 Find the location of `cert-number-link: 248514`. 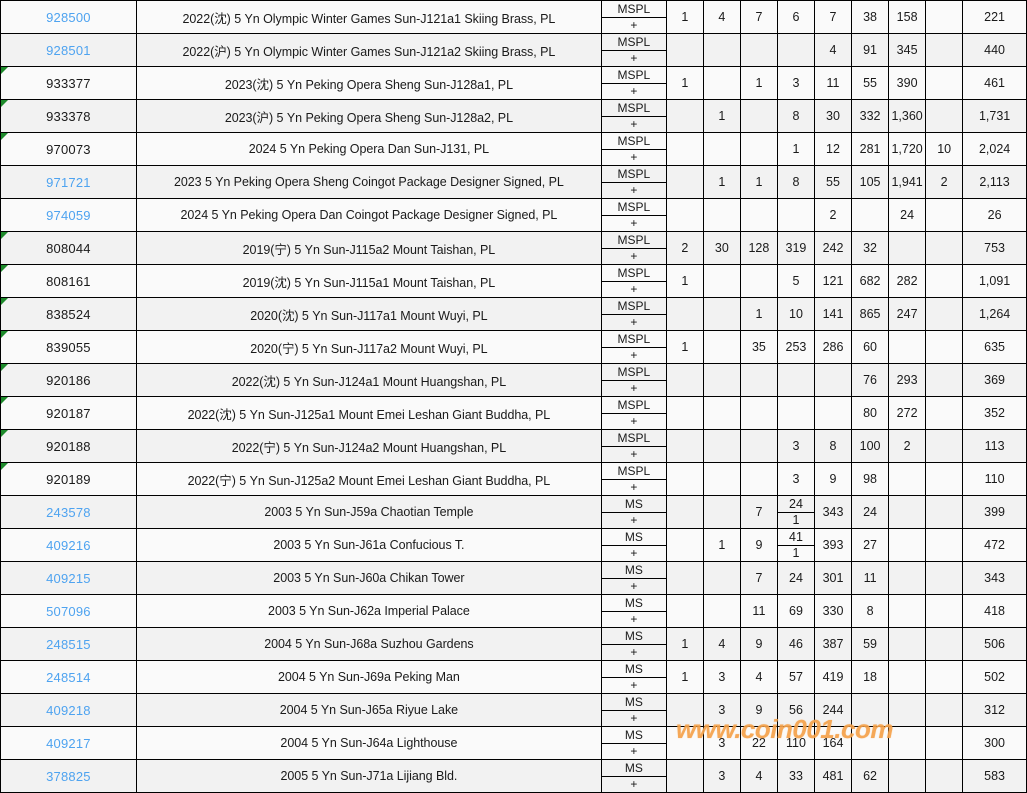

cert-number-link: 248514 is located at coordinates (68, 677).